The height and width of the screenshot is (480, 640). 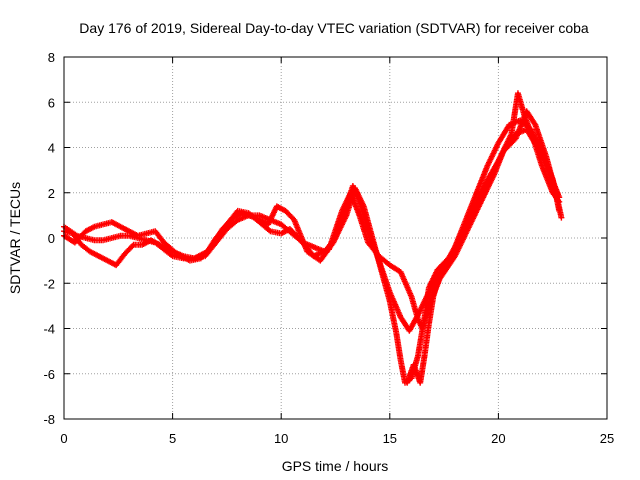 I want to click on x-tick-label: 5, so click(x=172, y=438).